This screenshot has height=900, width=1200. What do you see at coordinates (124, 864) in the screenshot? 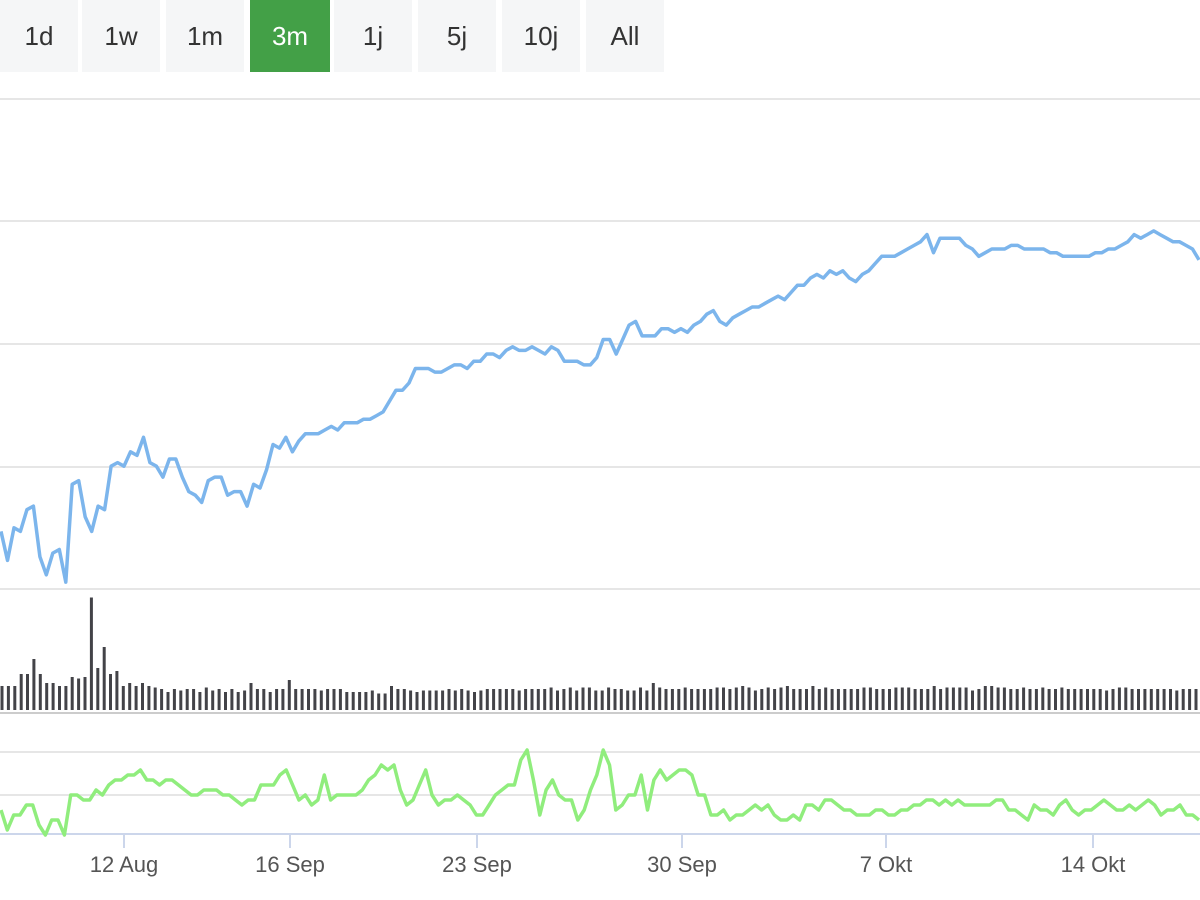
I see `x-tick-label: 12 Aug` at bounding box center [124, 864].